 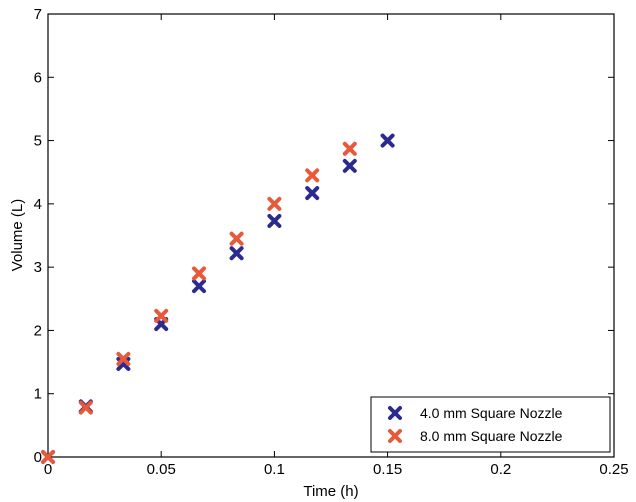 What do you see at coordinates (500, 469) in the screenshot?
I see `x-tick-label: 0.2` at bounding box center [500, 469].